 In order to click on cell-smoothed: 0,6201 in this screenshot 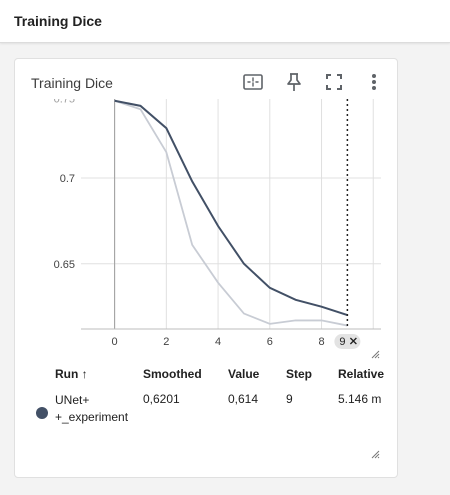, I will do `click(161, 399)`.